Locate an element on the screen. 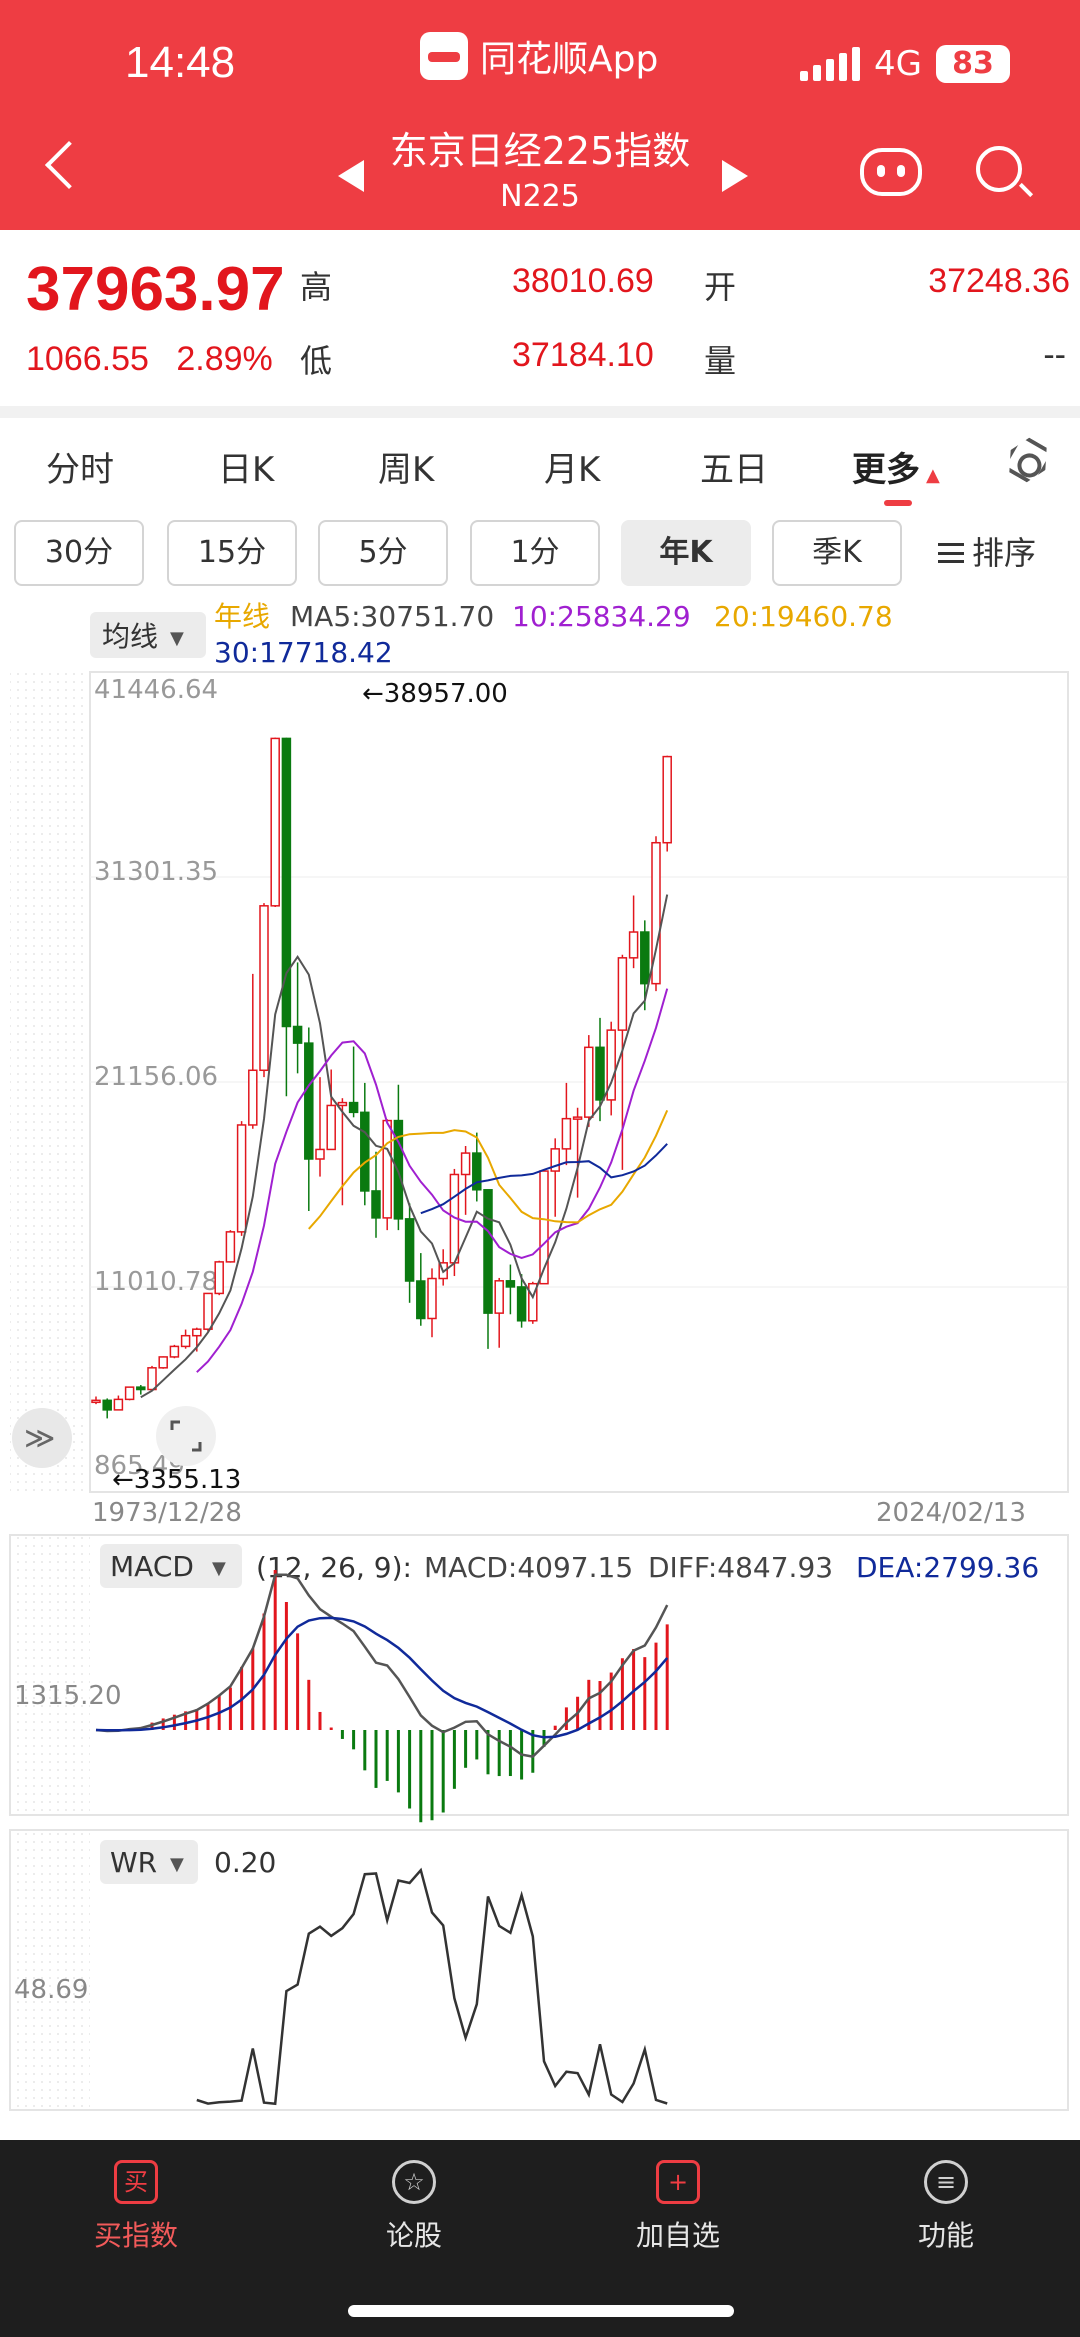  ma10-value: 10:25834.29 is located at coordinates (601, 616).